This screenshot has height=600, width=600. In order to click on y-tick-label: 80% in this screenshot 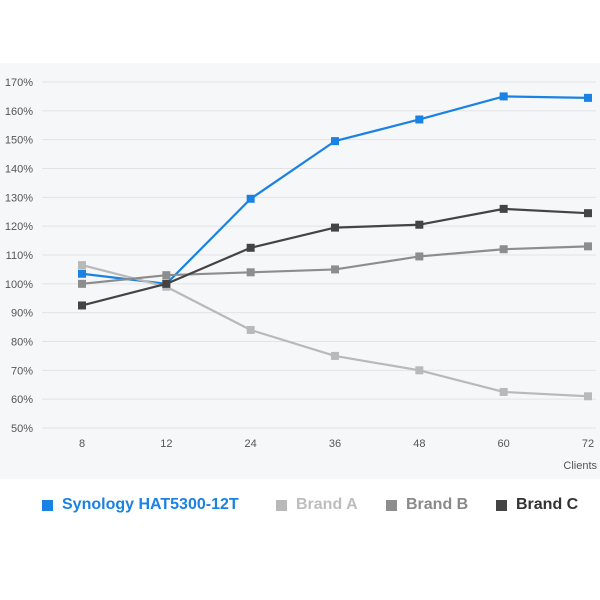, I will do `click(22, 343)`.